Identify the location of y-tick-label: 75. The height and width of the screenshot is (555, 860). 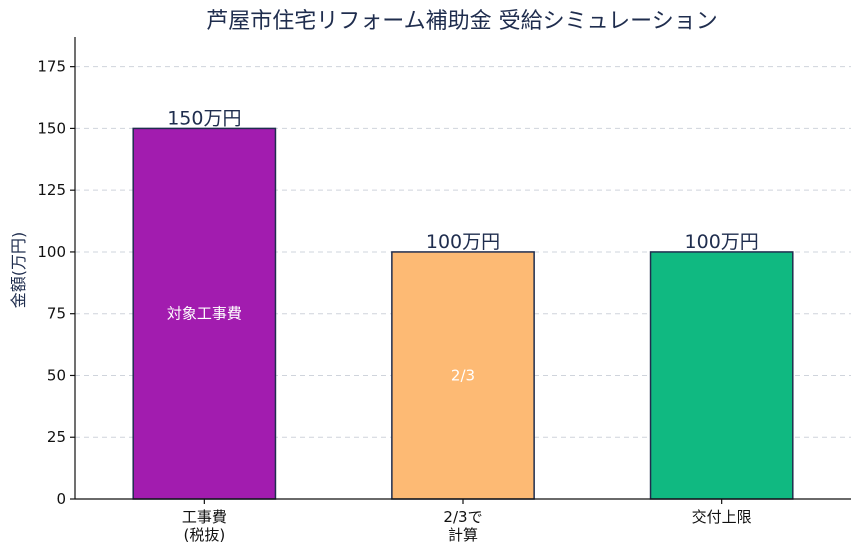
(56, 314).